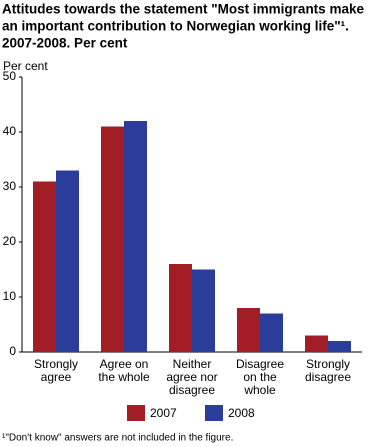 The image size is (370, 447). I want to click on y-axis-label: Per cent, so click(25, 66).